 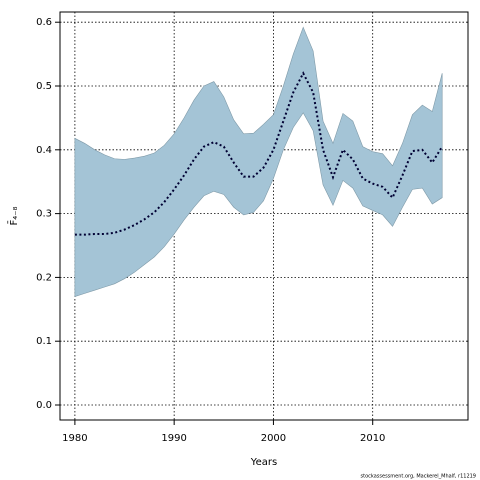 What do you see at coordinates (173, 438) in the screenshot?
I see `x-tick-label: 1990` at bounding box center [173, 438].